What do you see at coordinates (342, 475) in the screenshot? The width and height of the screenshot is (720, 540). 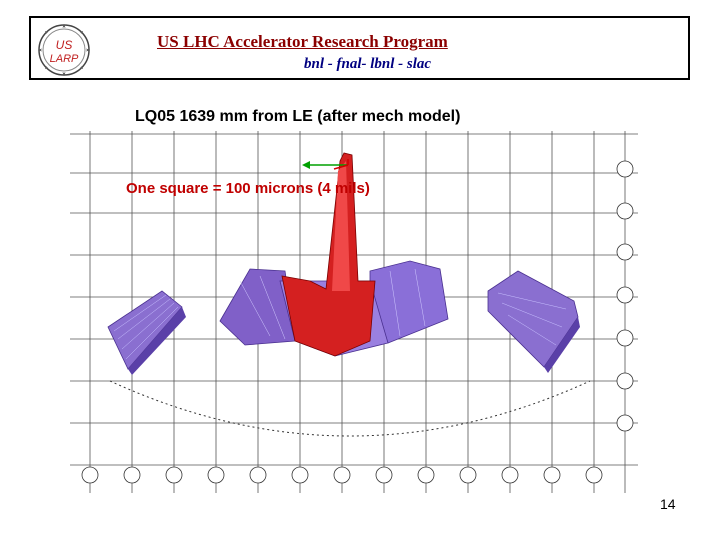 I see `bottom-markers` at bounding box center [342, 475].